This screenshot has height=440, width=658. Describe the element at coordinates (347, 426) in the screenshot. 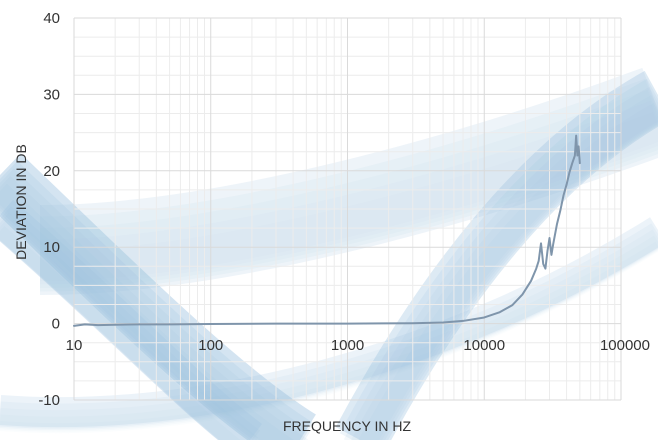

I see `x-axis-label: FREQUENCY IN HZ` at that location.